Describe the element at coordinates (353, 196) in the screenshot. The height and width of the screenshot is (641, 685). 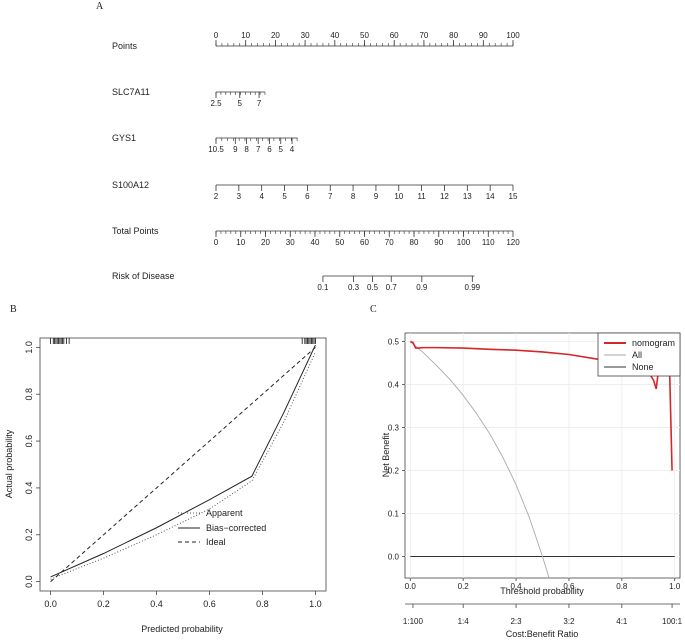
I see `nomogram-tick-label-s100a12: 8` at that location.